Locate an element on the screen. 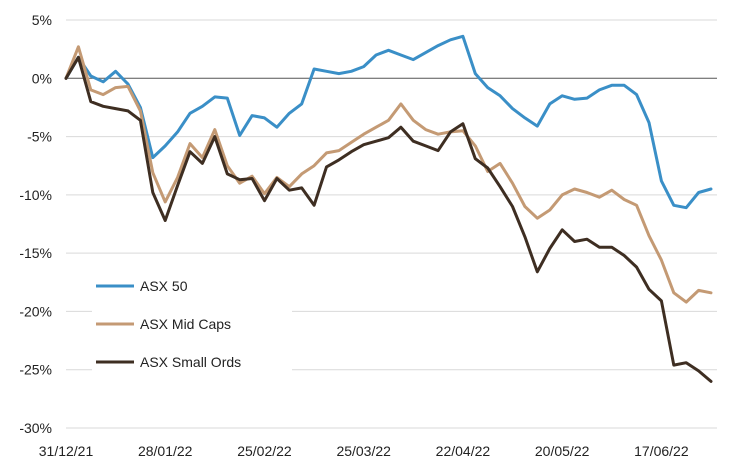  legend-label-asx-50: ASX 50 is located at coordinates (164, 286).